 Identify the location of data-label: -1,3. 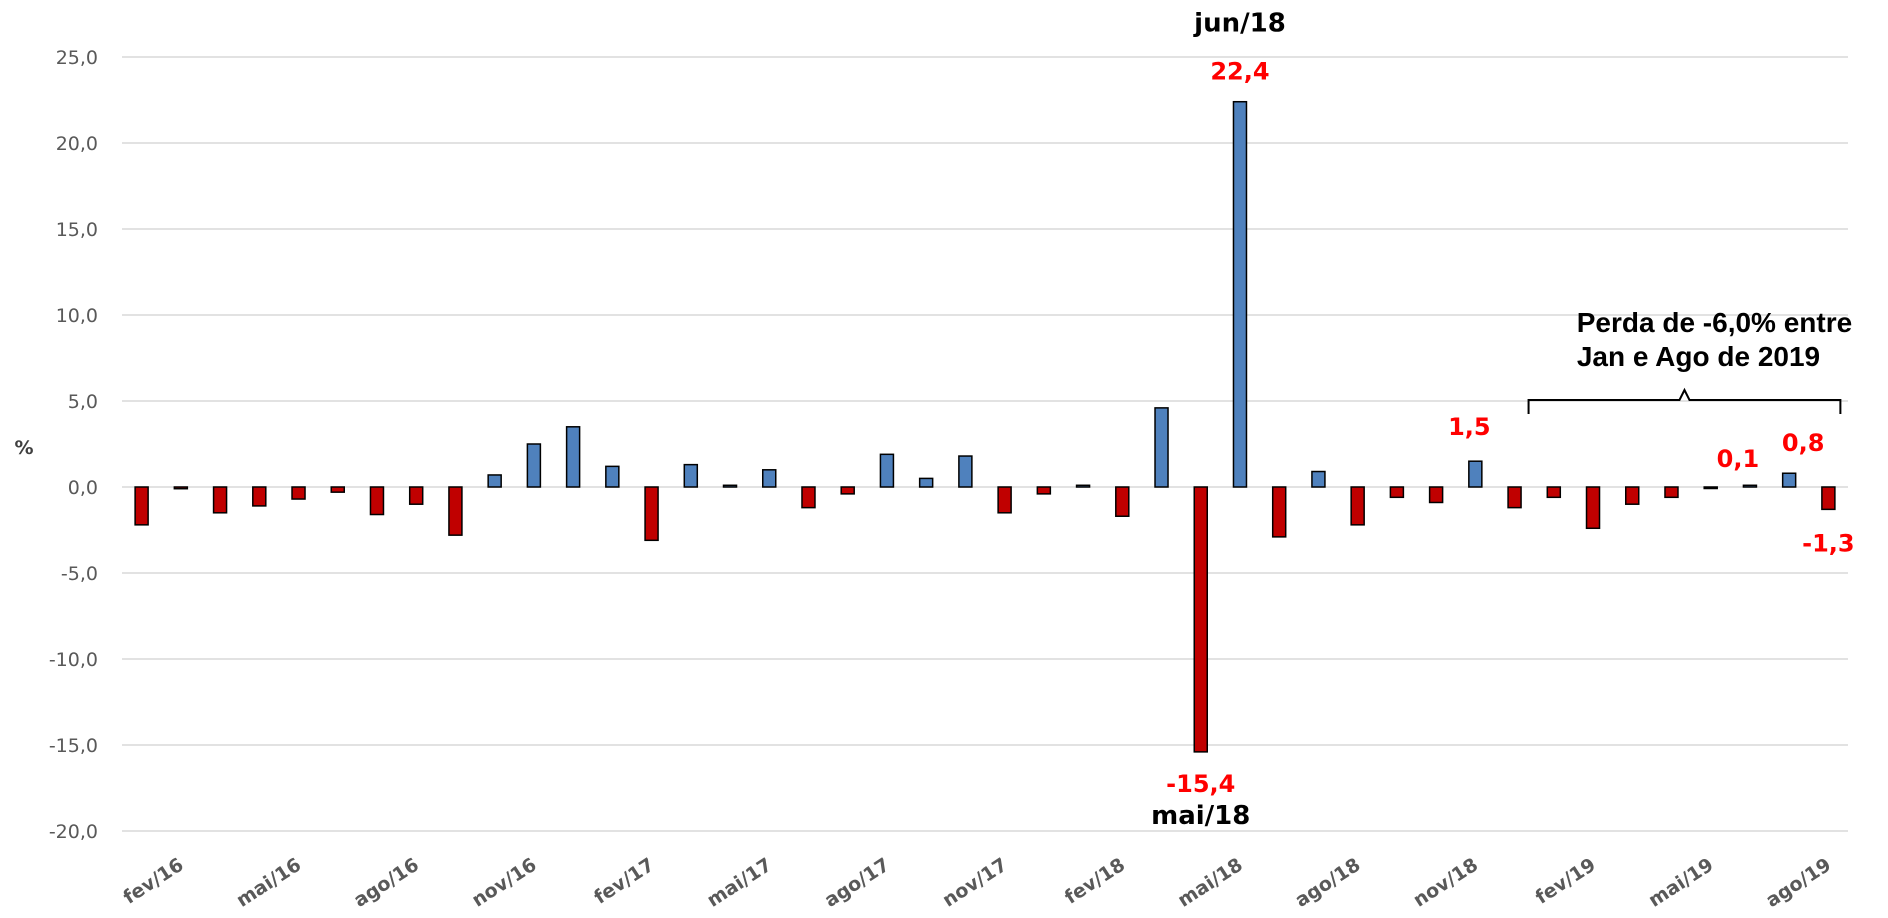
(1828, 543).